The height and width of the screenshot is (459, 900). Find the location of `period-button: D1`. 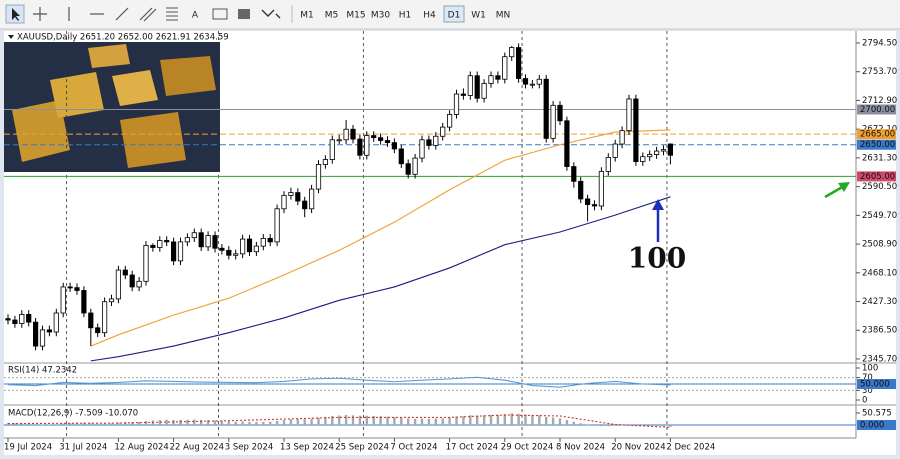

period-button: D1 is located at coordinates (454, 16).